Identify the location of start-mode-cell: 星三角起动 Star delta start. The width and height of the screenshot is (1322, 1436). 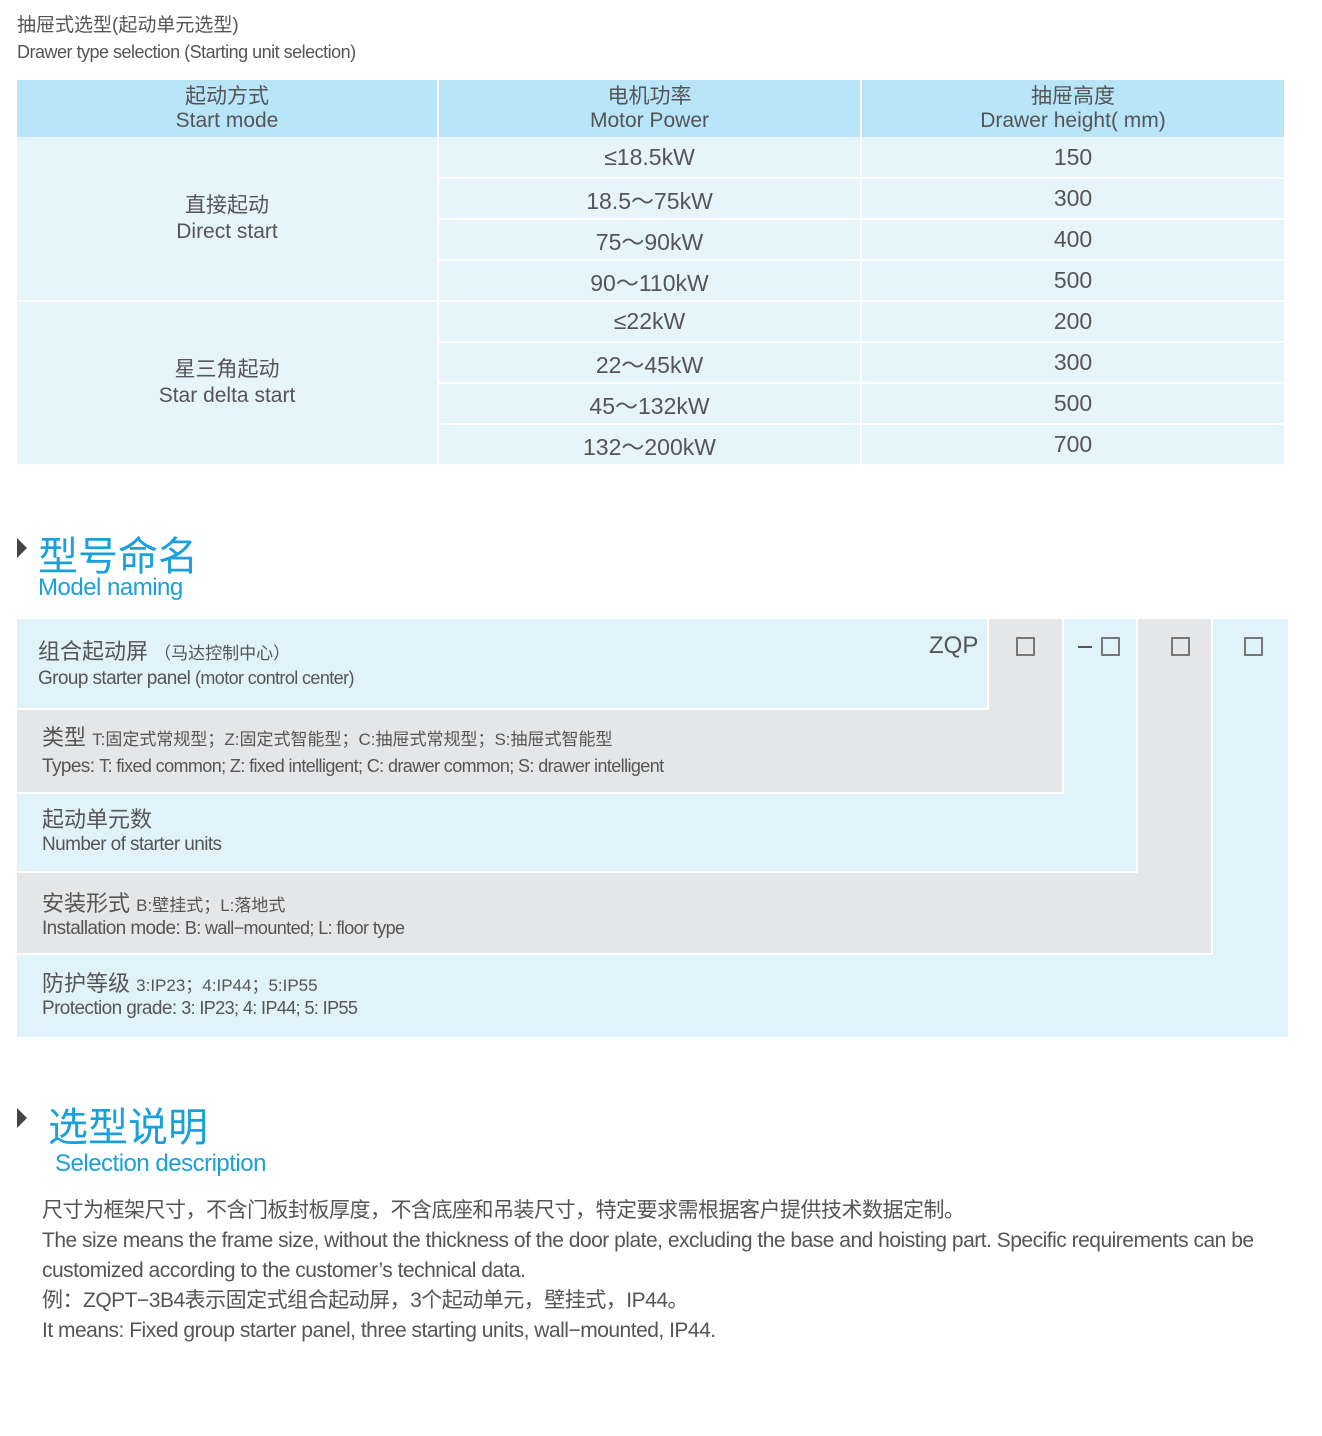
(228, 383).